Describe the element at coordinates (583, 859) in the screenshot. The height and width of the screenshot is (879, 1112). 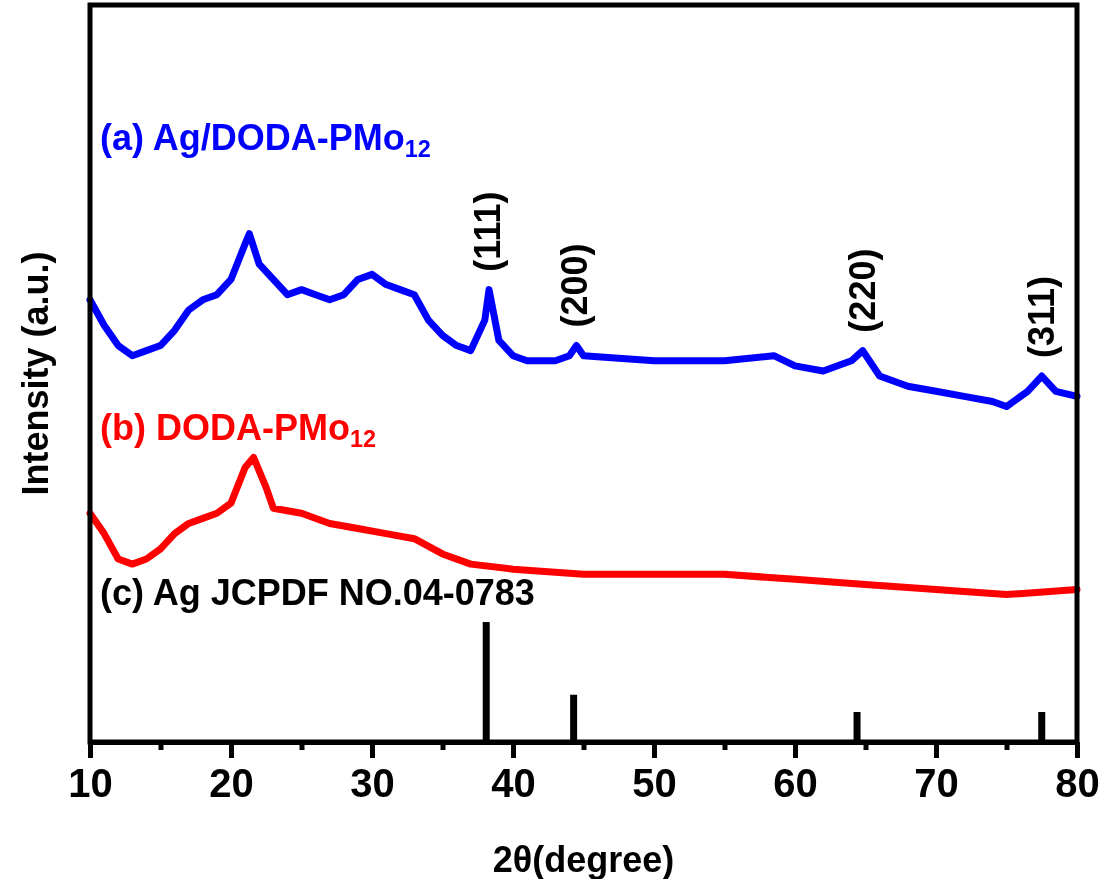
I see `x-axis-title: 2θ(degree)` at that location.